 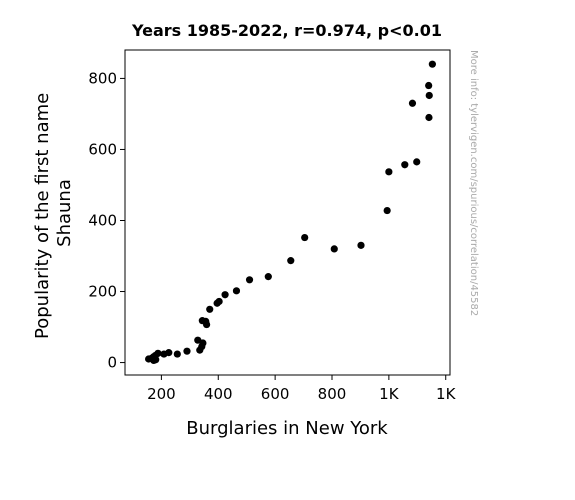 I want to click on x-tick-label: 200, so click(x=161, y=394).